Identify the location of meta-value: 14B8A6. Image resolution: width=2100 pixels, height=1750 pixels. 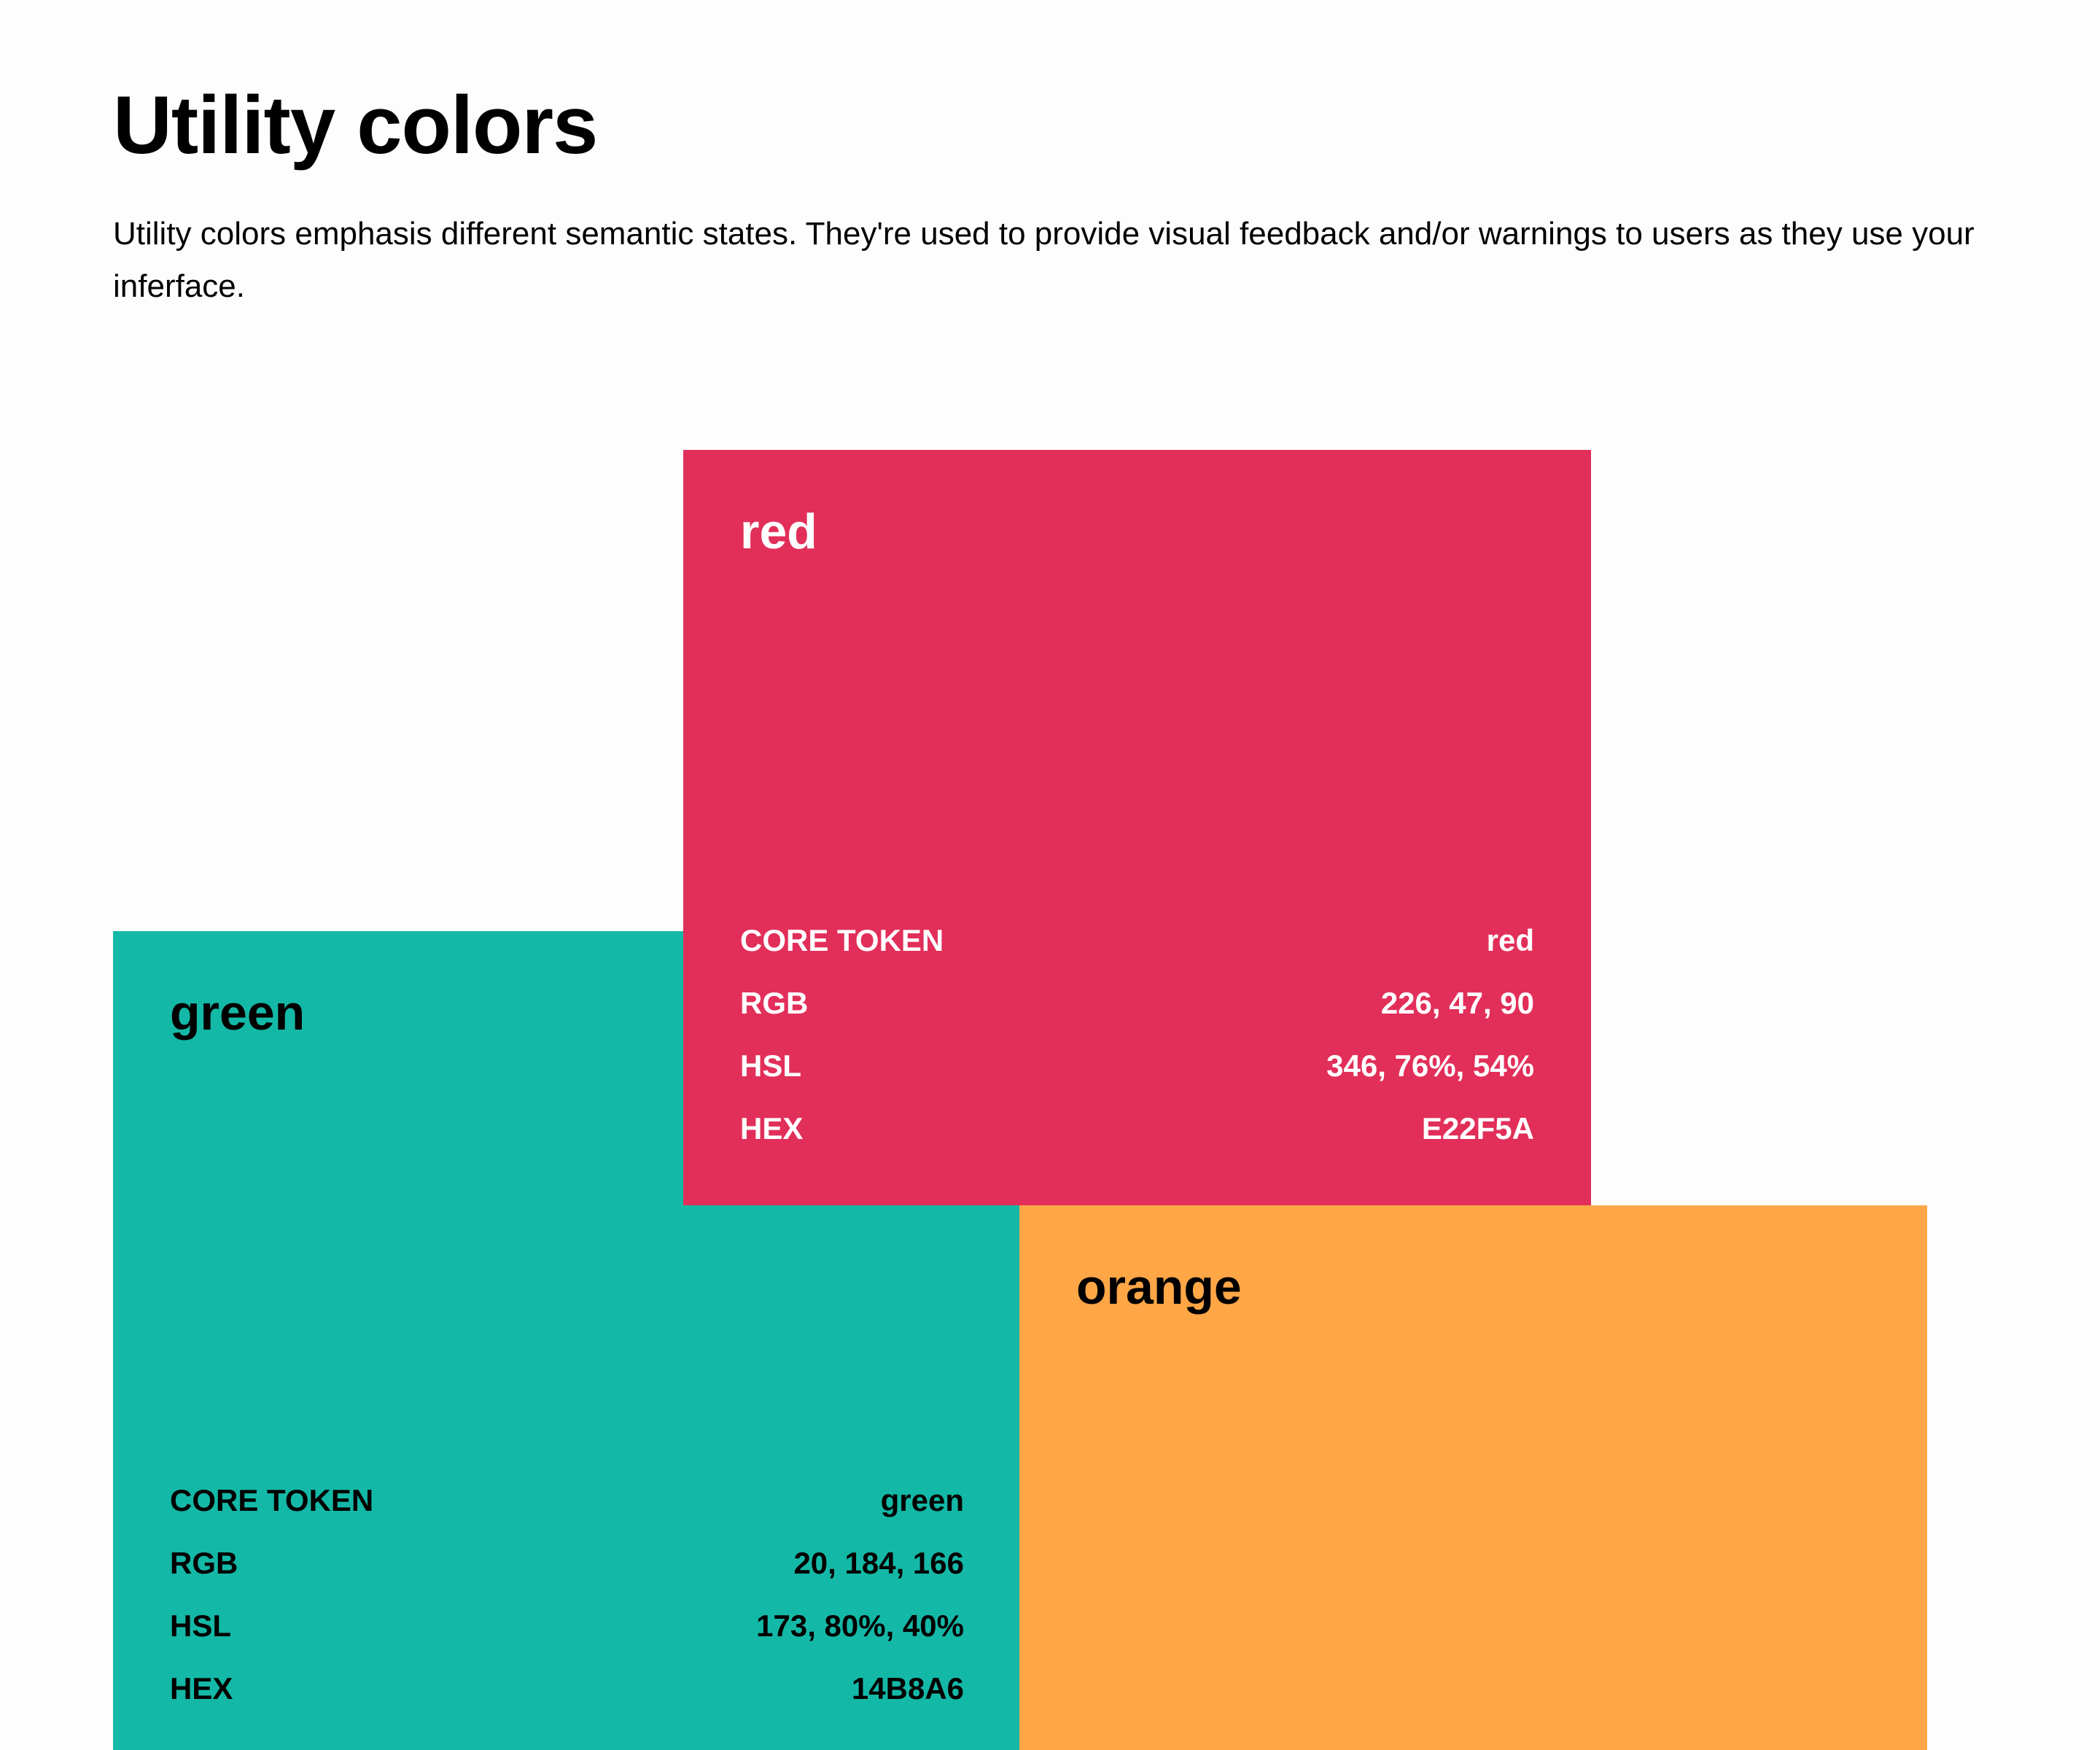
(907, 1688).